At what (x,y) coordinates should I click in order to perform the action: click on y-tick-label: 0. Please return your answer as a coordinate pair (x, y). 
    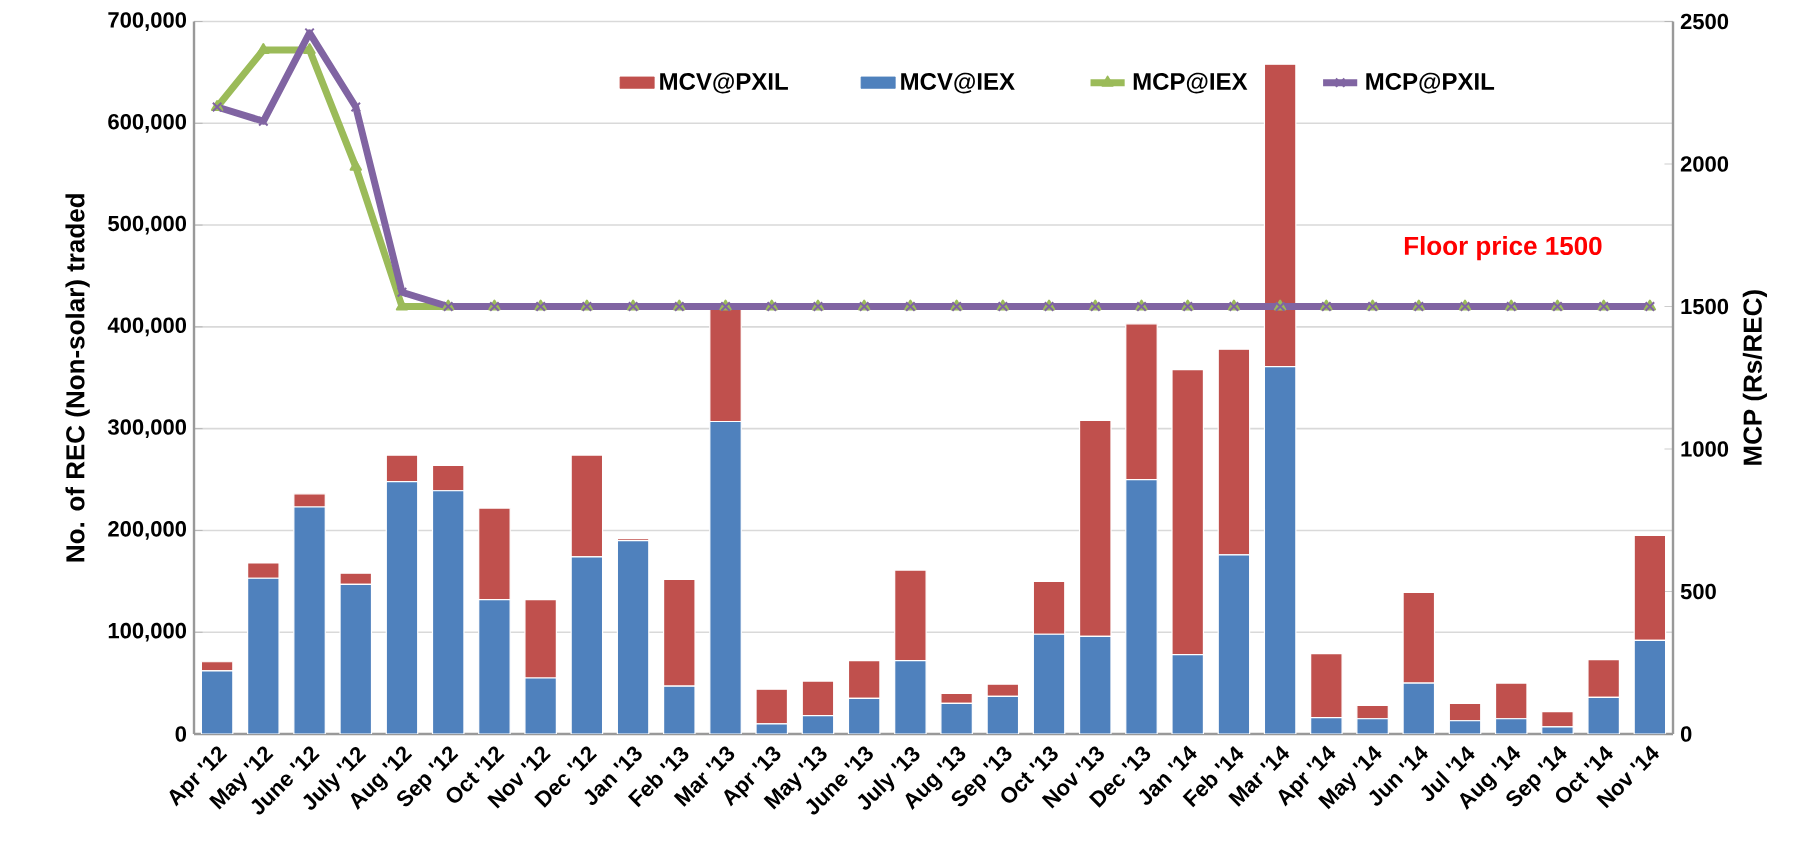
    Looking at the image, I should click on (181, 734).